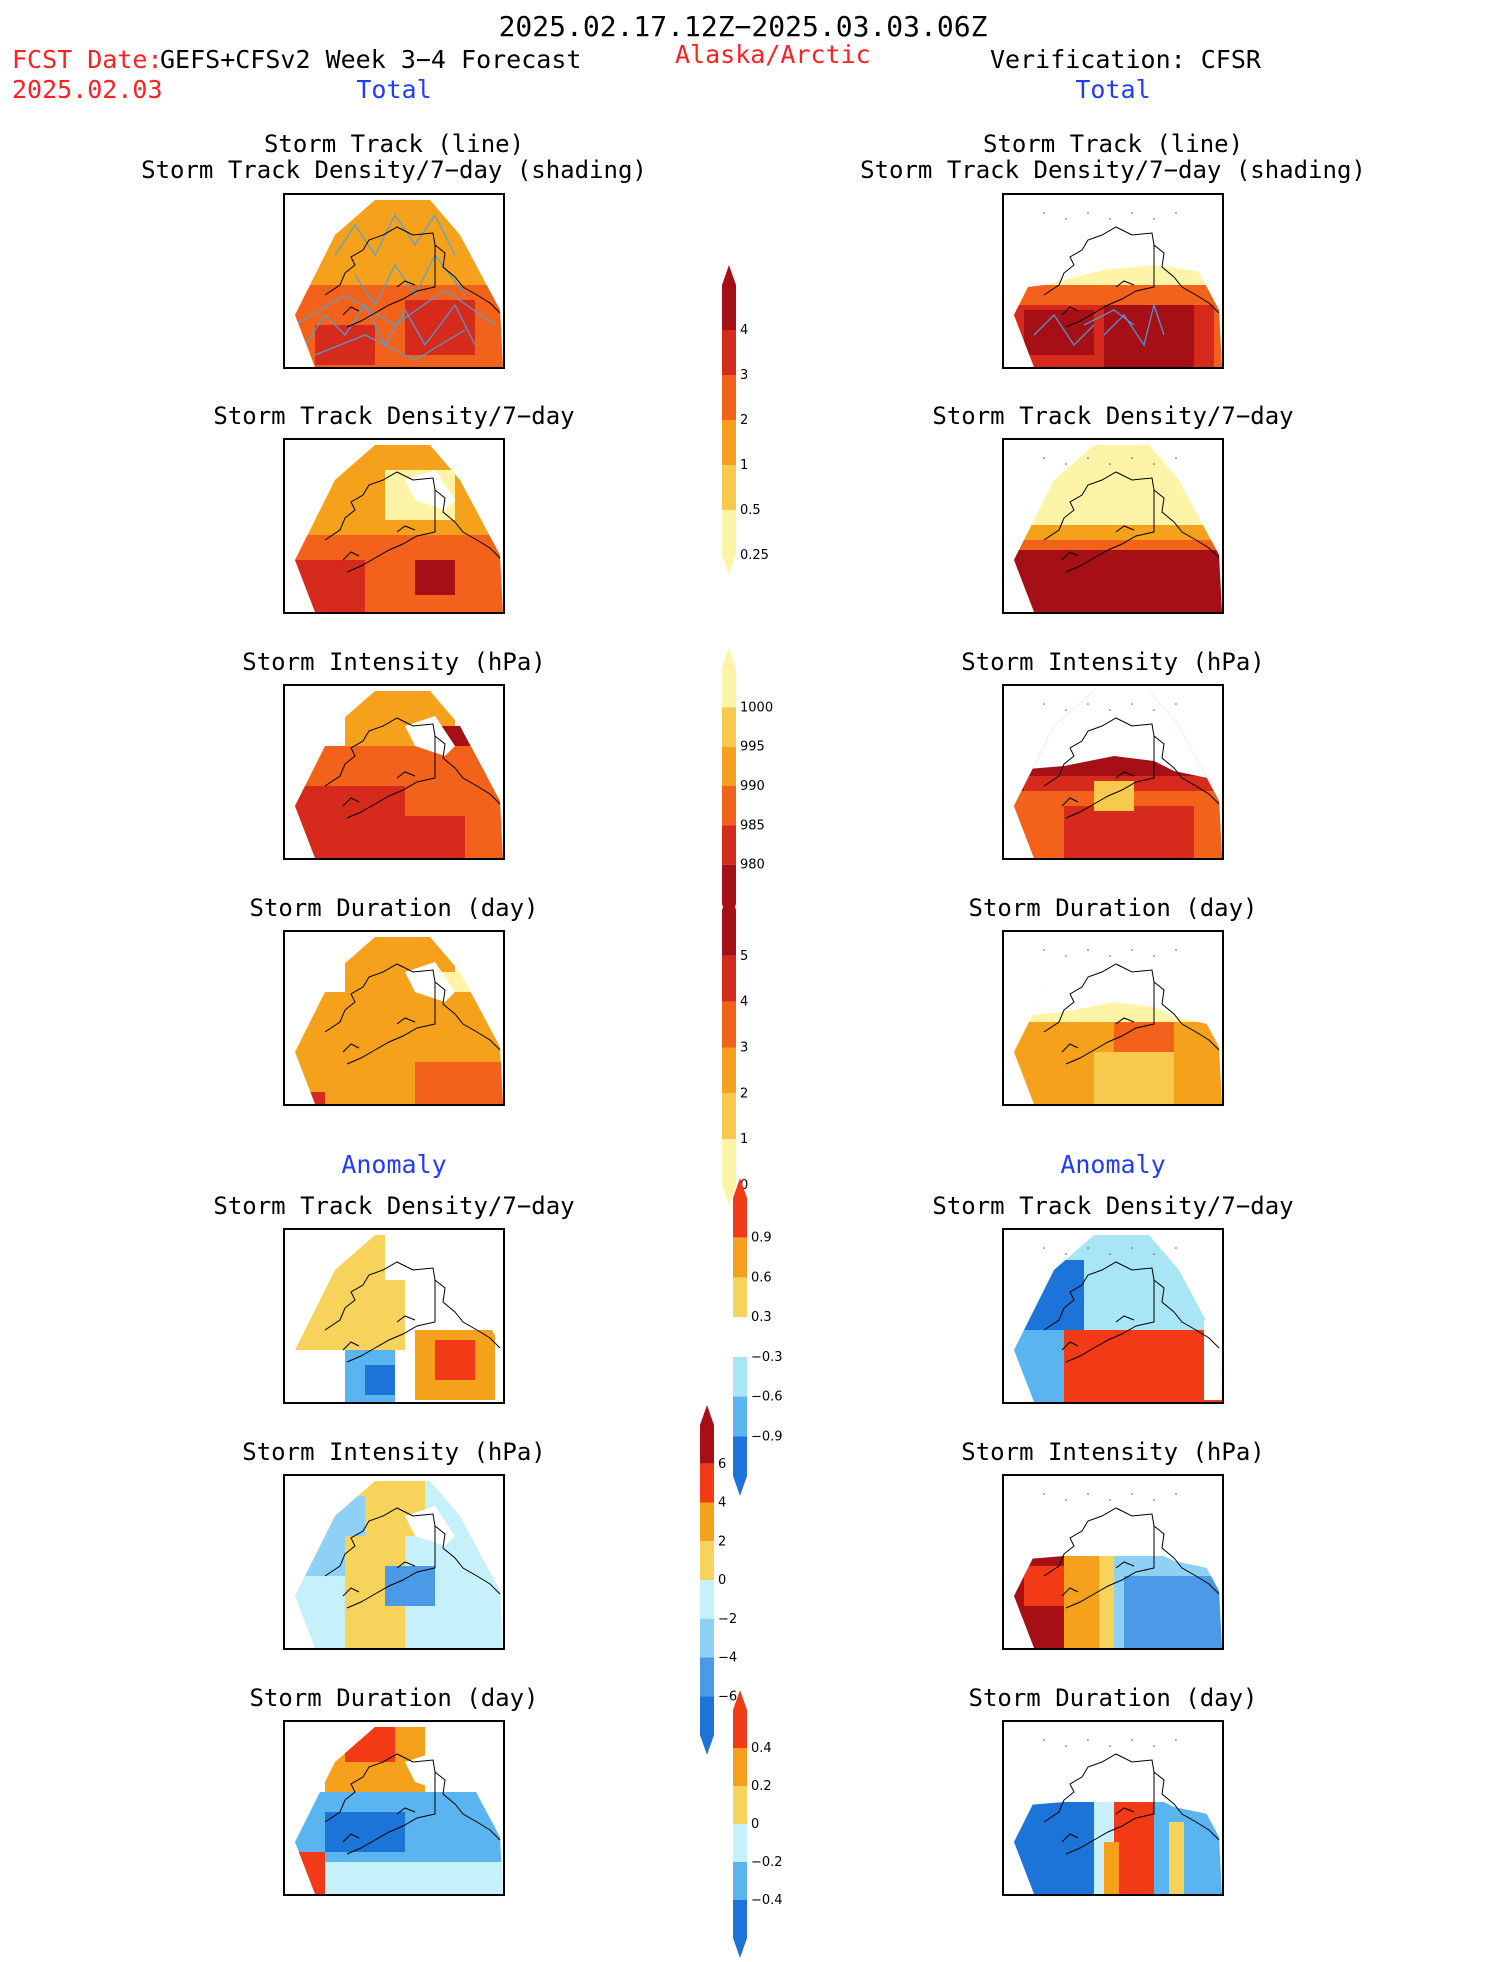 The image size is (1487, 1962). What do you see at coordinates (727, 1619) in the screenshot?
I see `colorbar-tick-label: −2` at bounding box center [727, 1619].